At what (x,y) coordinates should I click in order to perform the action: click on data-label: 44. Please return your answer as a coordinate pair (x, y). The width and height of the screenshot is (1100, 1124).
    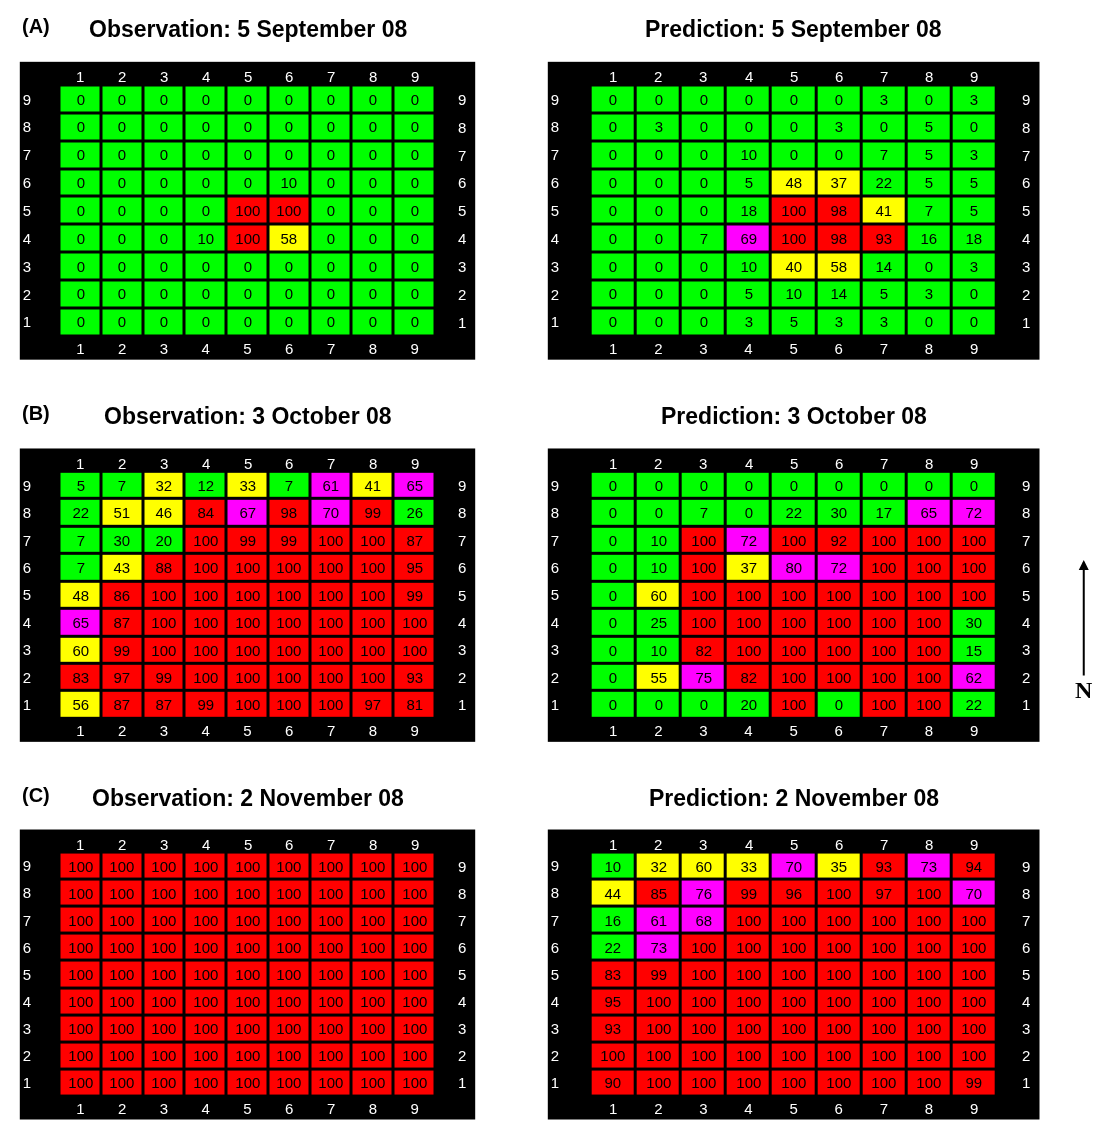
    Looking at the image, I should click on (613, 893).